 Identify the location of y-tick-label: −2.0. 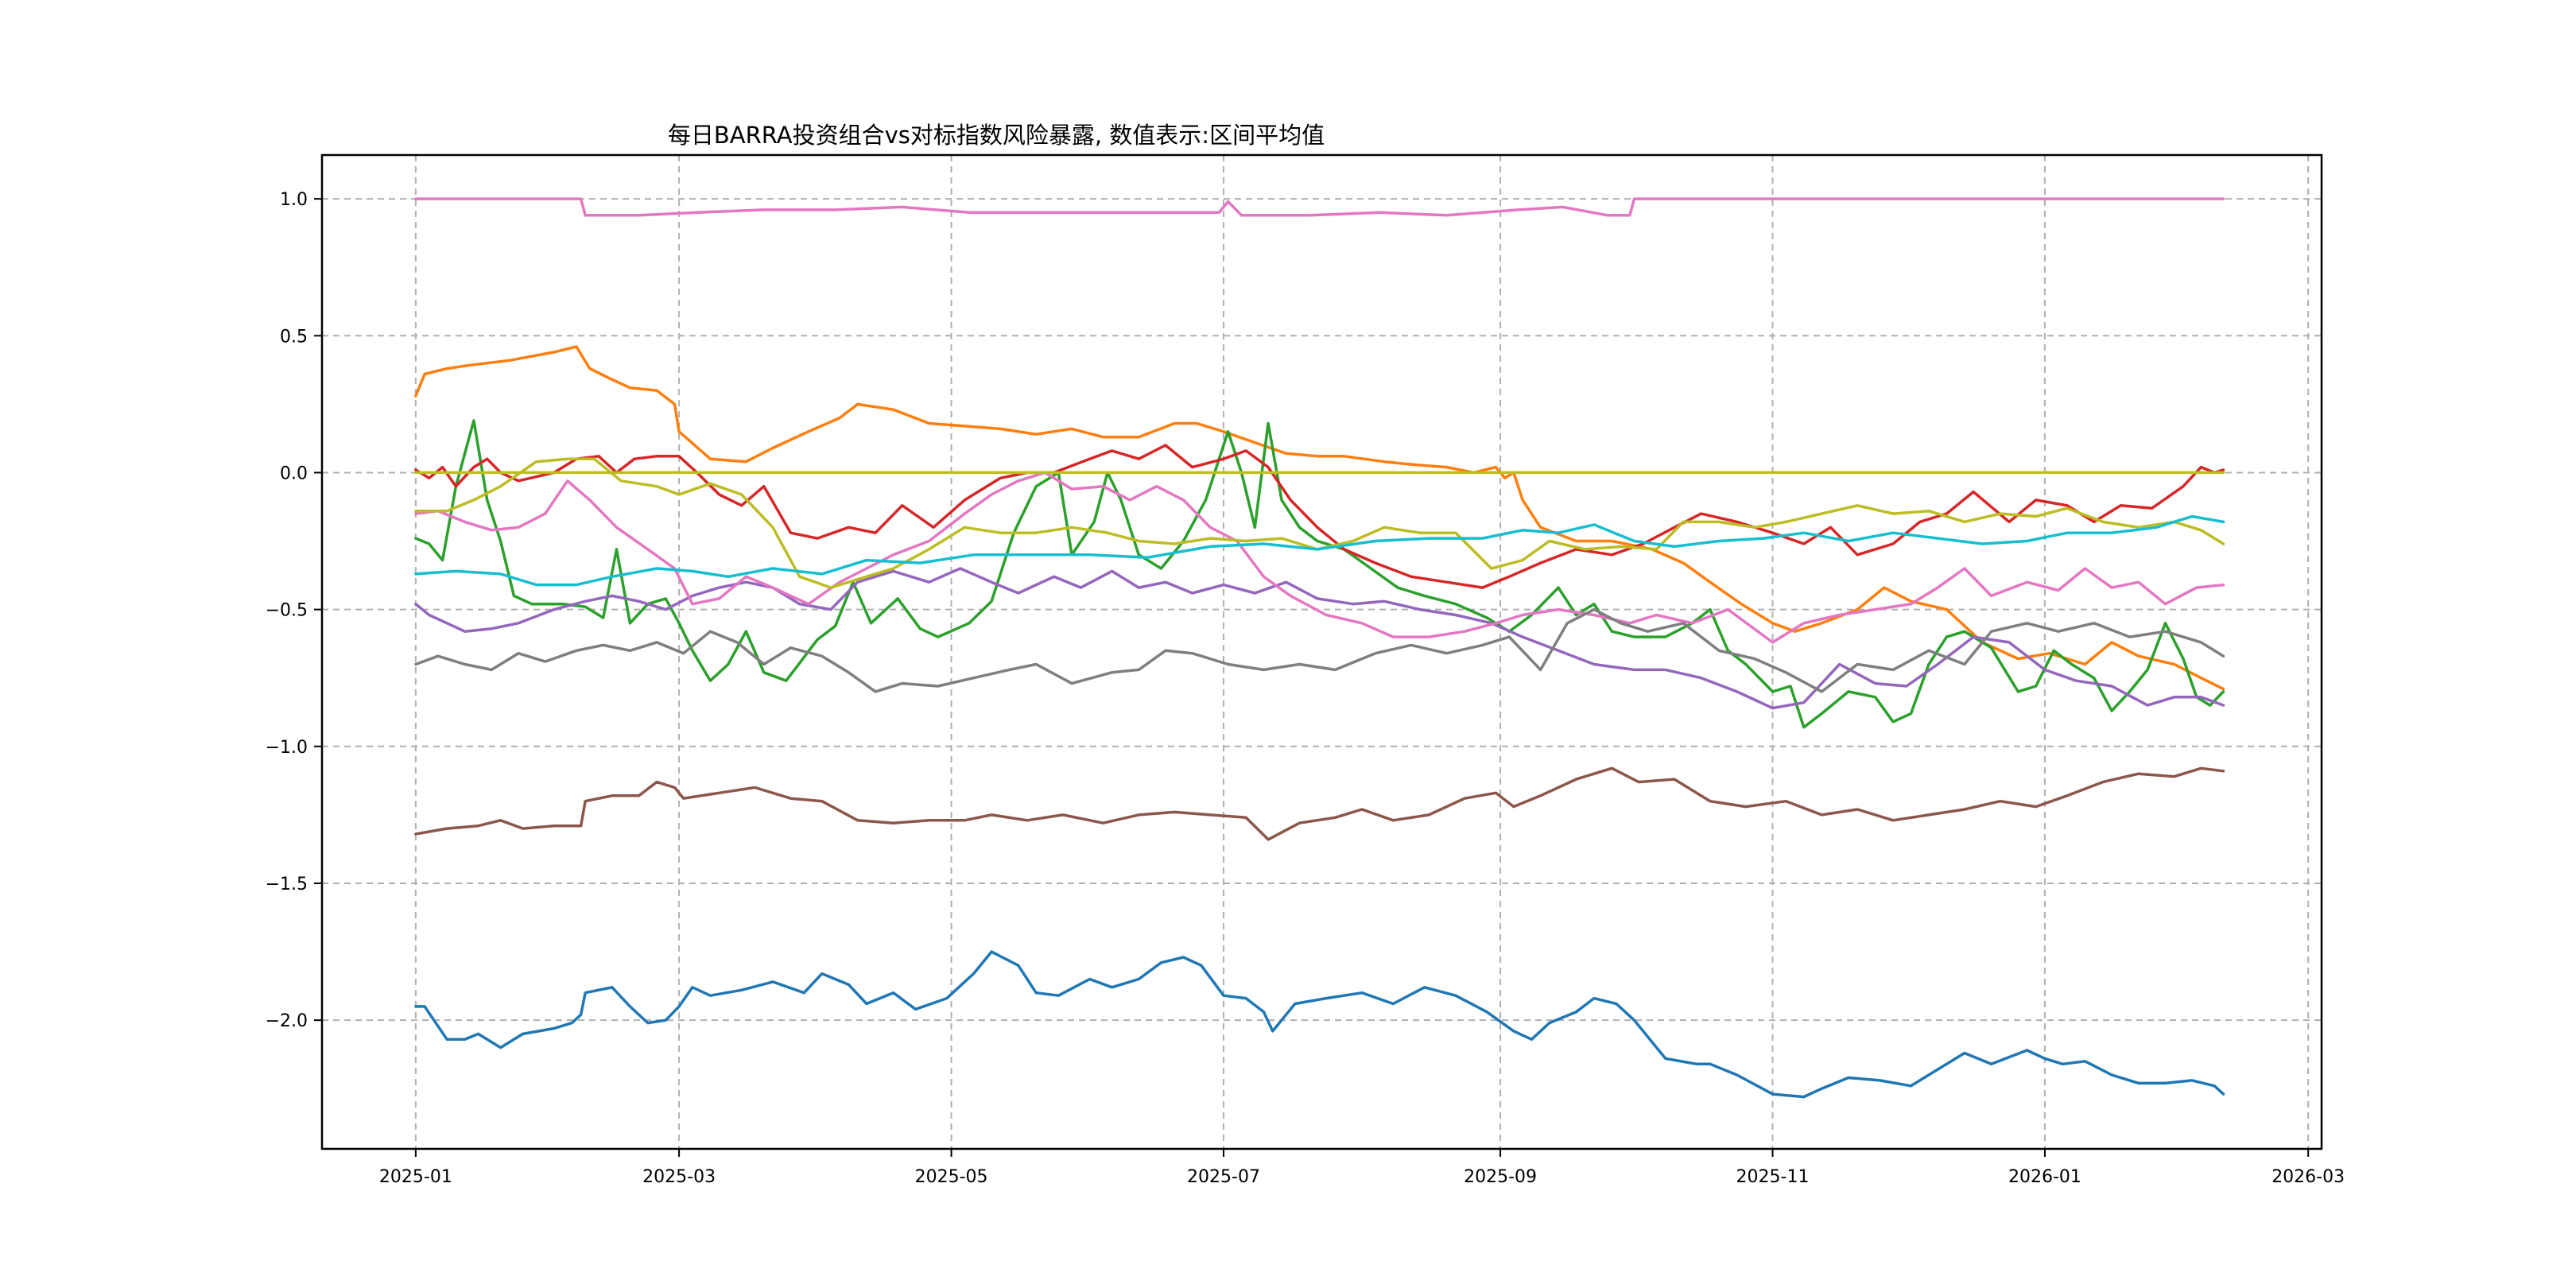
(287, 1021).